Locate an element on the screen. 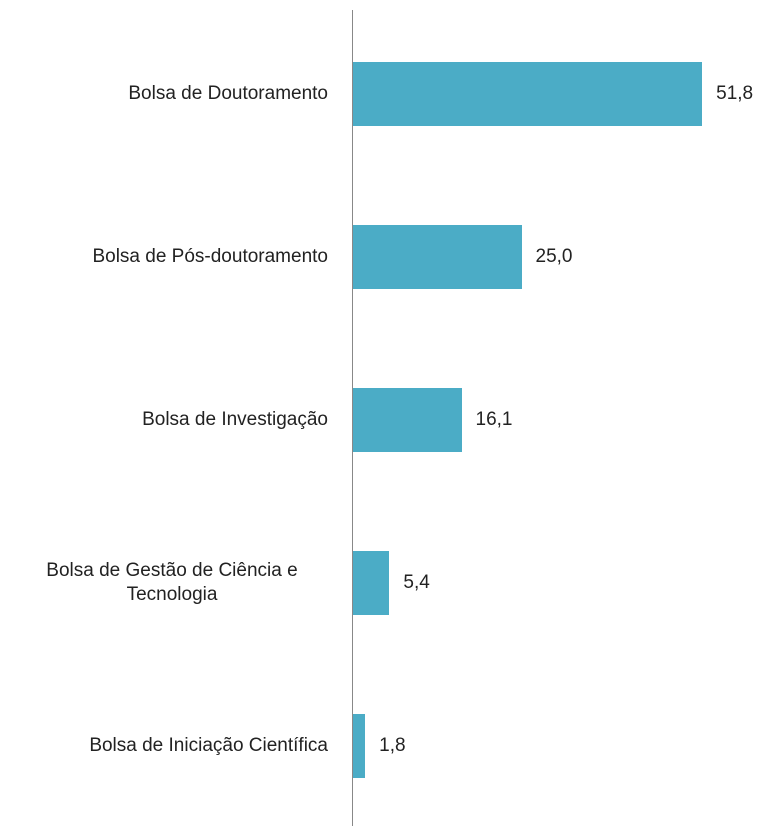  category-label: Bolsa de Pós-doutoramento is located at coordinates (210, 256).